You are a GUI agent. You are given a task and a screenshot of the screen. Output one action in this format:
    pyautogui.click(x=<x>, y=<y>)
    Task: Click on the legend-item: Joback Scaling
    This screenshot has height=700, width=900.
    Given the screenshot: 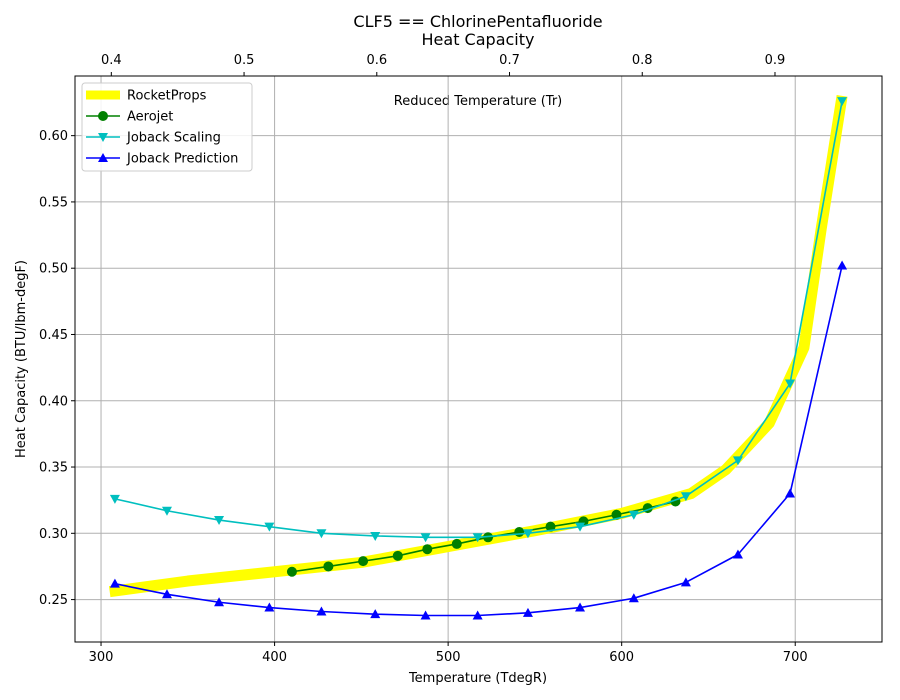 What is the action you would take?
    pyautogui.click(x=153, y=138)
    